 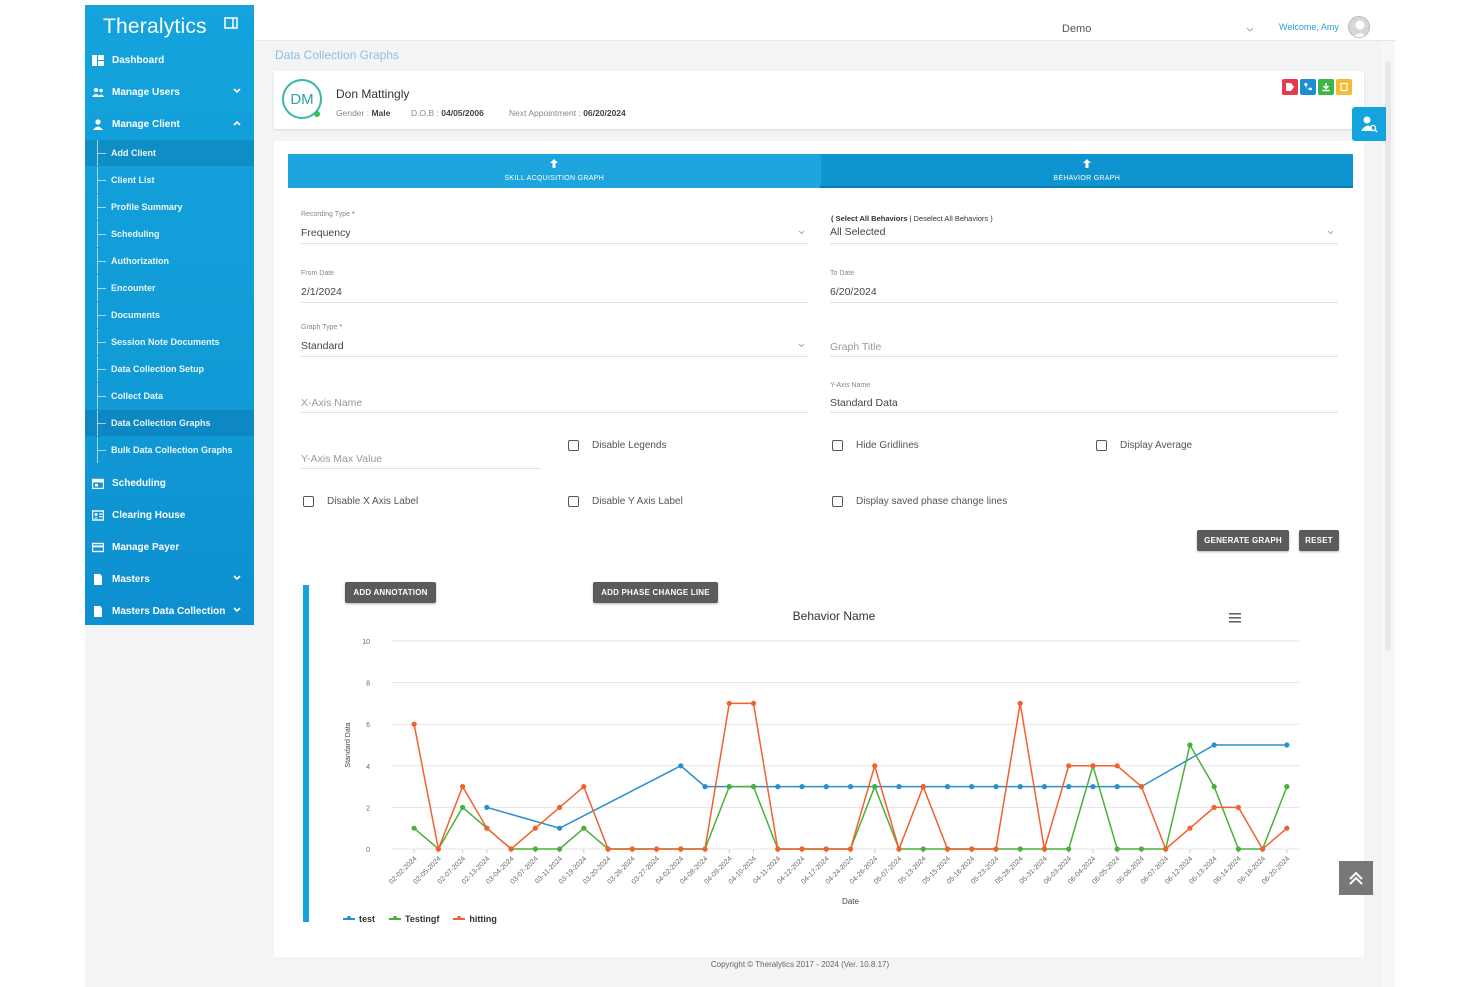 I want to click on sidebar-collapse-icon, so click(x=231, y=23).